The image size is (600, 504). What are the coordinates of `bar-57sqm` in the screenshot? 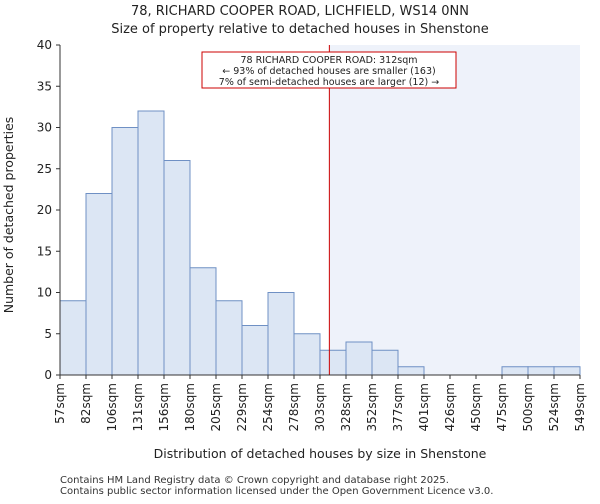 It's located at (73, 338).